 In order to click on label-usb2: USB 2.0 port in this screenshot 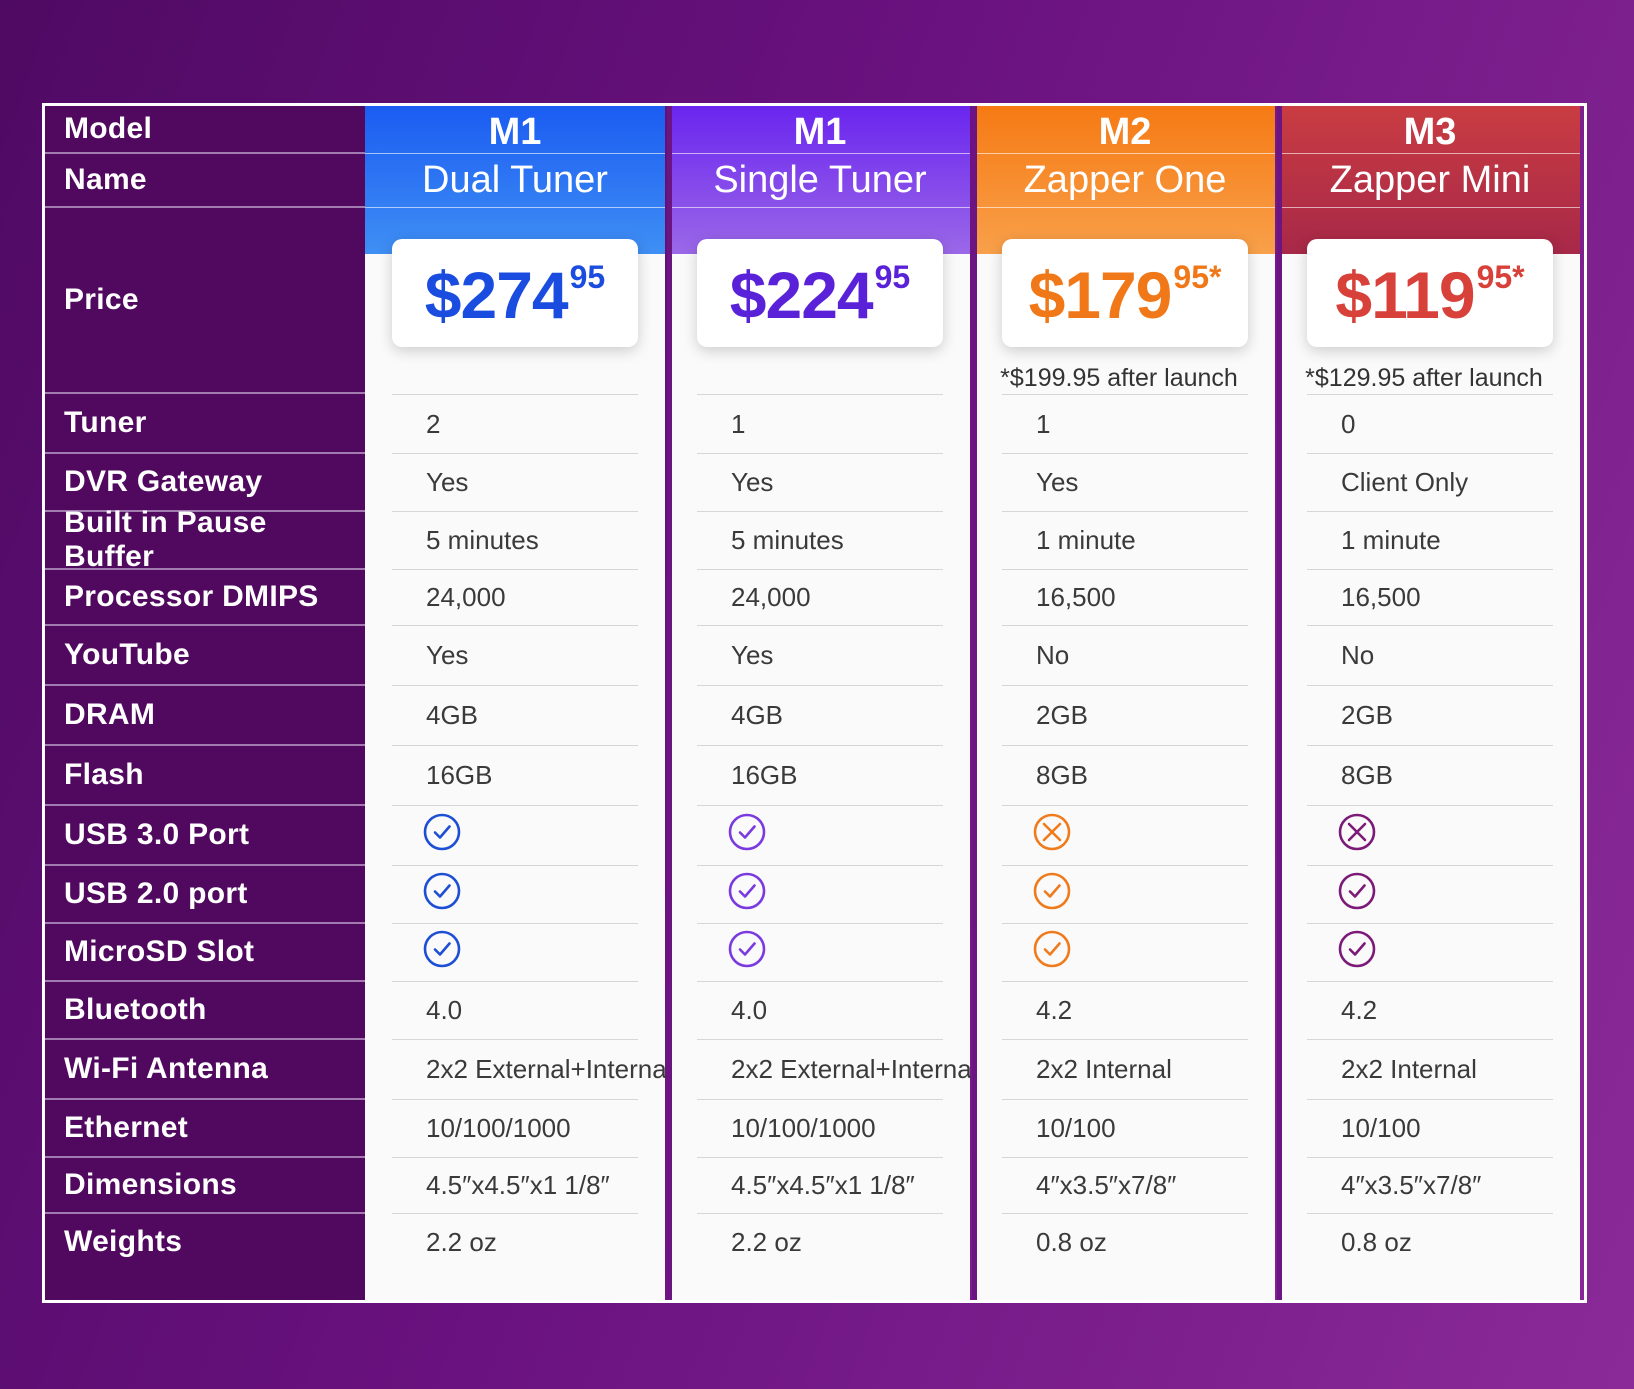, I will do `click(205, 895)`.